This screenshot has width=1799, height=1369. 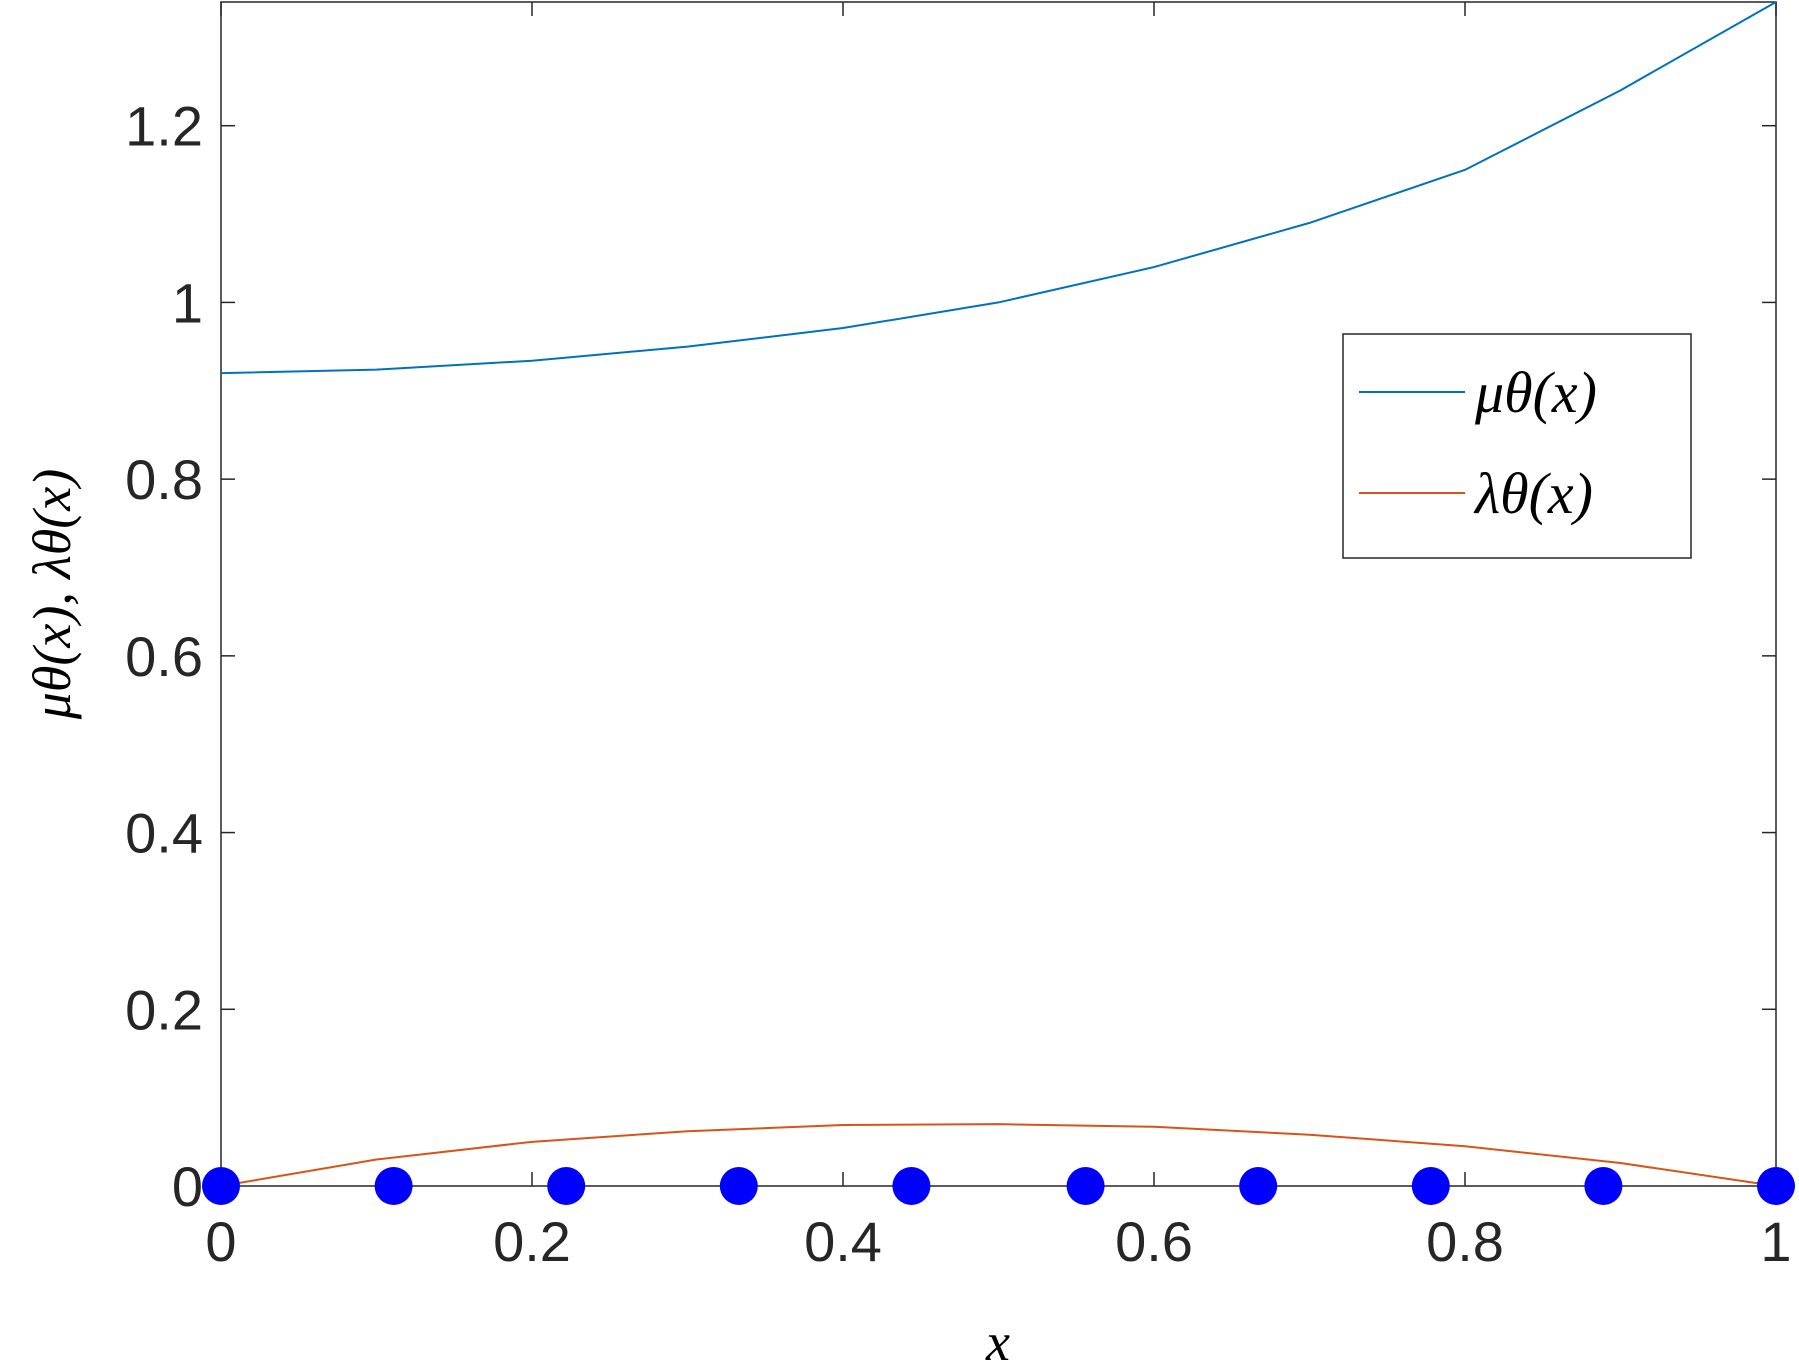 I want to click on x-tick-label: 0.8, so click(x=1465, y=1241).